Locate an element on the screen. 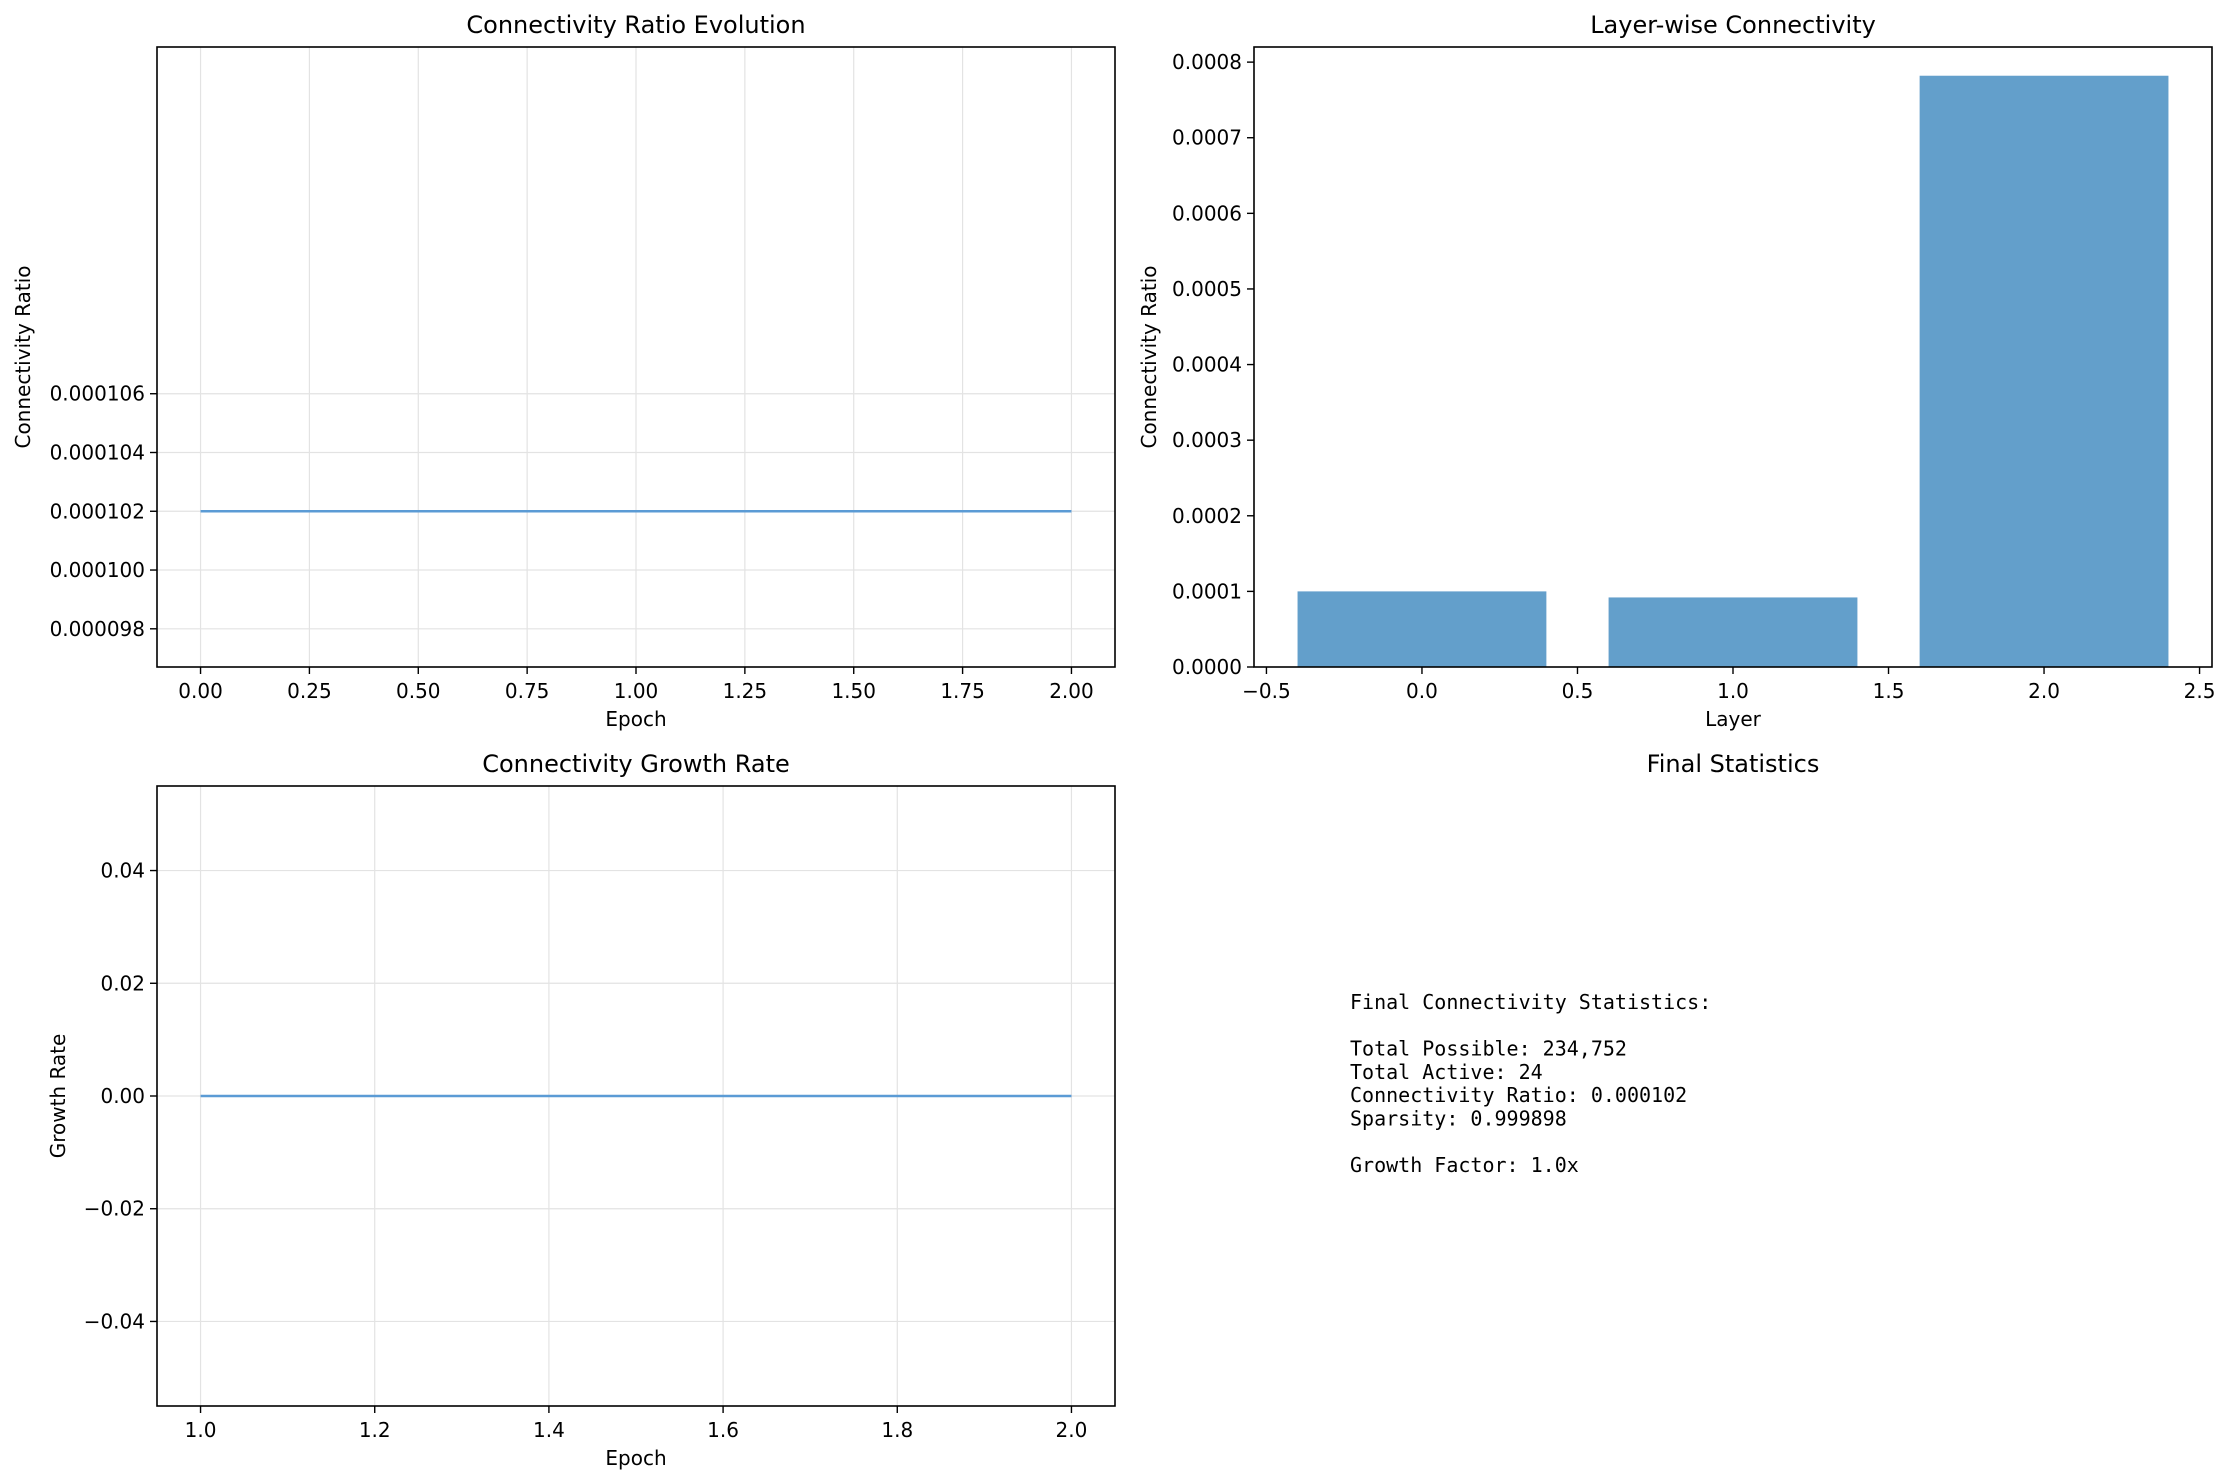 Image resolution: width=2231 pixels, height=1484 pixels. x-tick-label: 1.8 is located at coordinates (897, 1430).